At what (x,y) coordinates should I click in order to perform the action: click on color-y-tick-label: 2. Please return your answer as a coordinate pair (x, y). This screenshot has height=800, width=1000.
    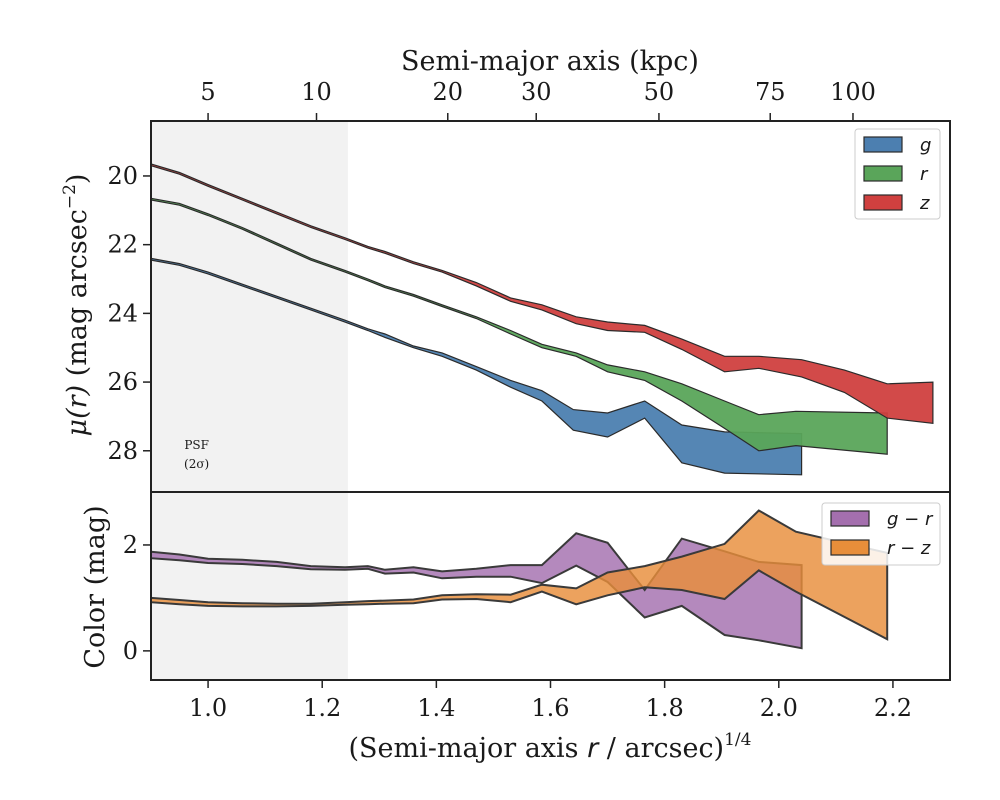
    Looking at the image, I should click on (130, 545).